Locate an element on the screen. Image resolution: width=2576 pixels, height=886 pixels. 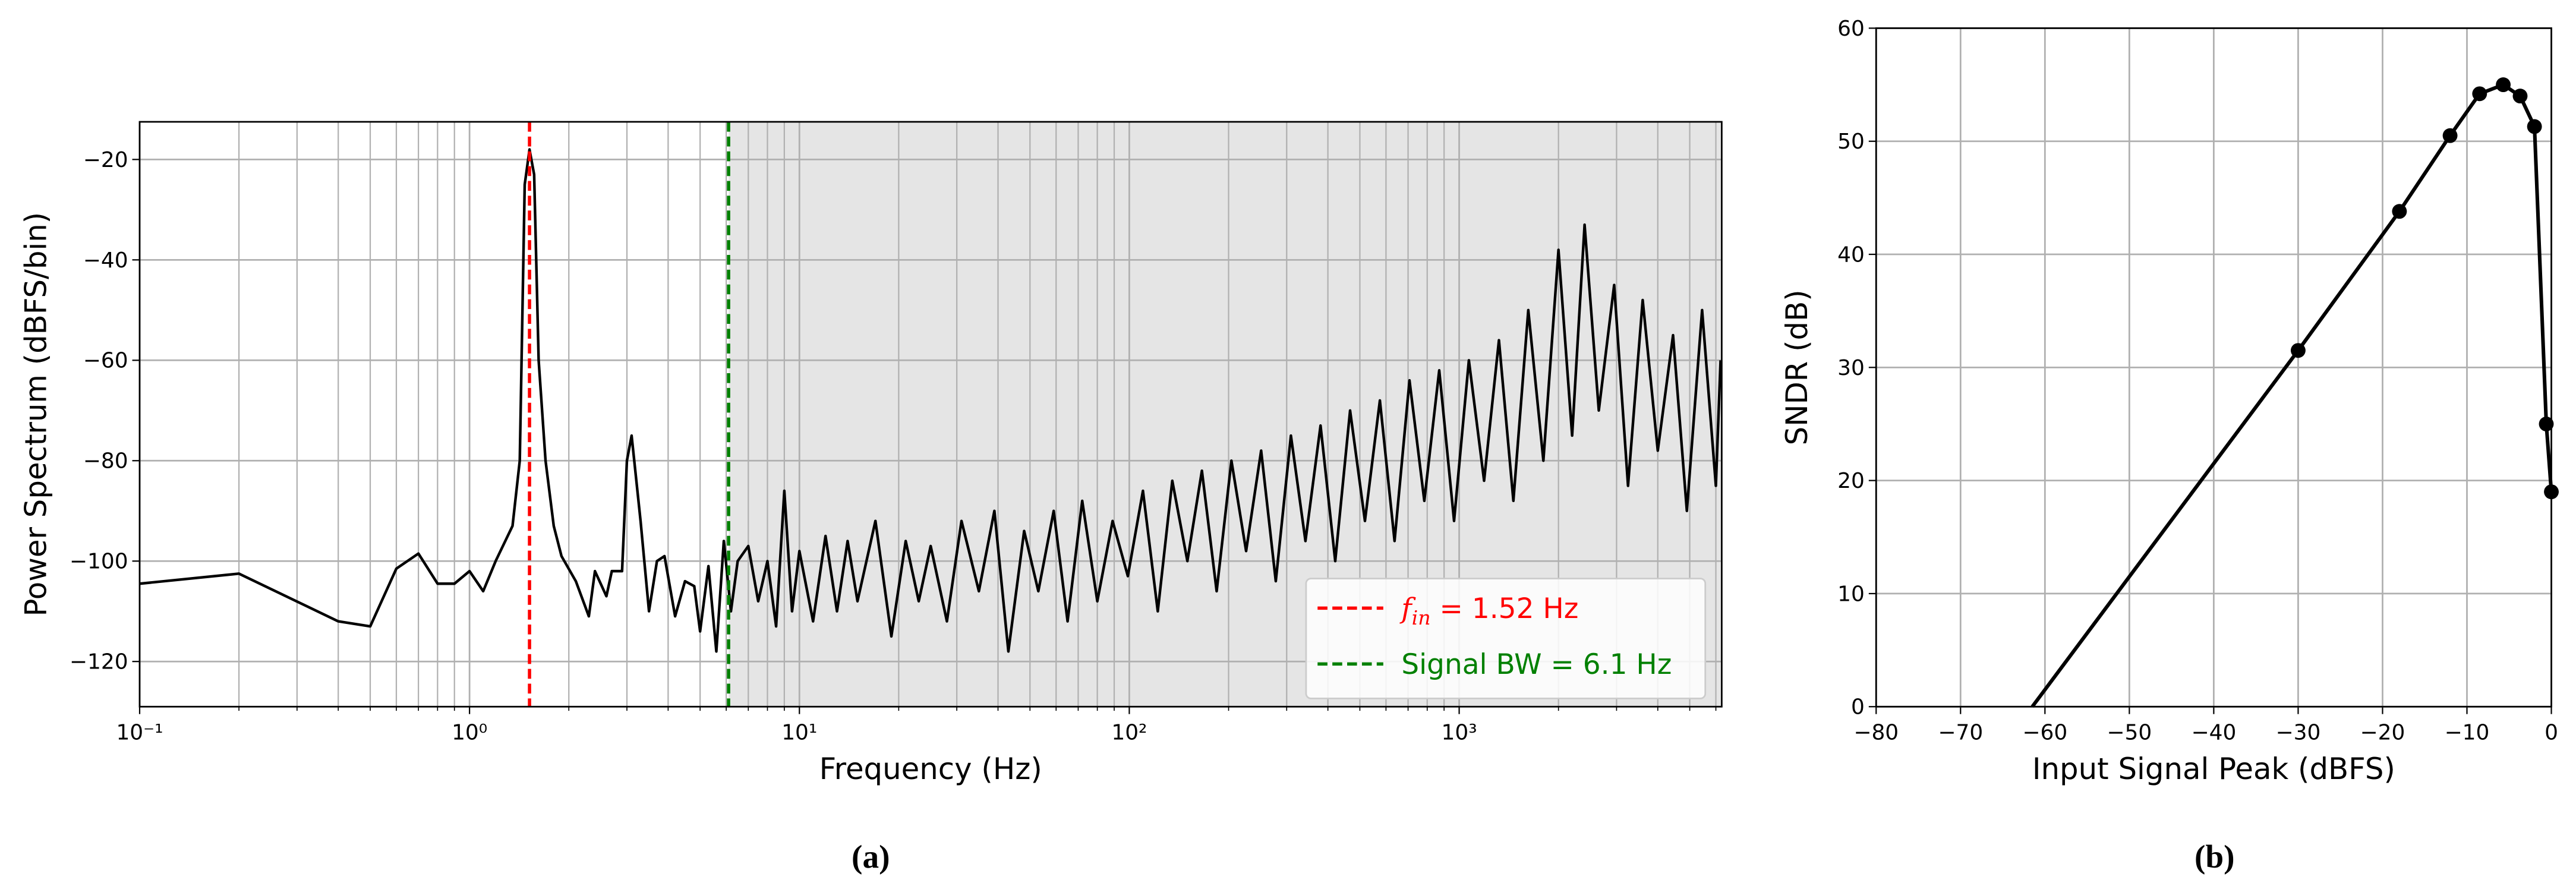
legend-label: Signal BW = 6.1 Hz is located at coordinates (1537, 664).